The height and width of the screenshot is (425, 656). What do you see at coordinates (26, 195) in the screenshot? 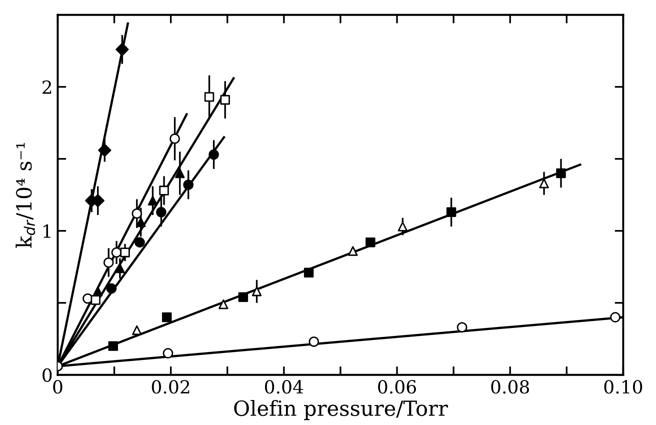
I see `y-axis-title: k$_{dr}$/10⁴ s⁻¹` at bounding box center [26, 195].